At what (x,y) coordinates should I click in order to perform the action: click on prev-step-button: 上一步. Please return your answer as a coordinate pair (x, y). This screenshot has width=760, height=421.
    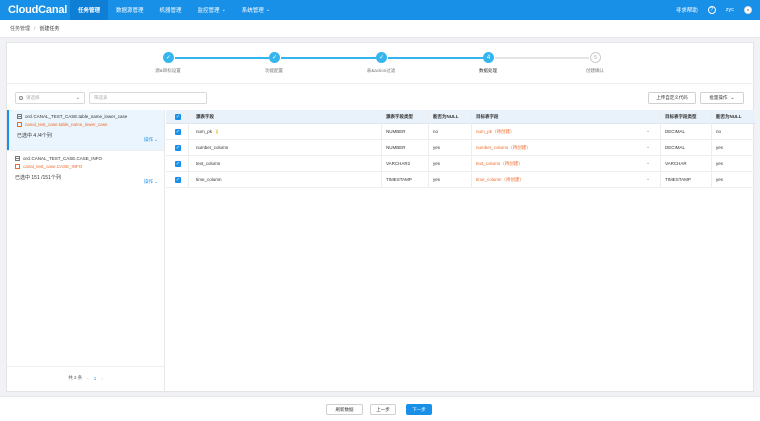
    Looking at the image, I should click on (383, 409).